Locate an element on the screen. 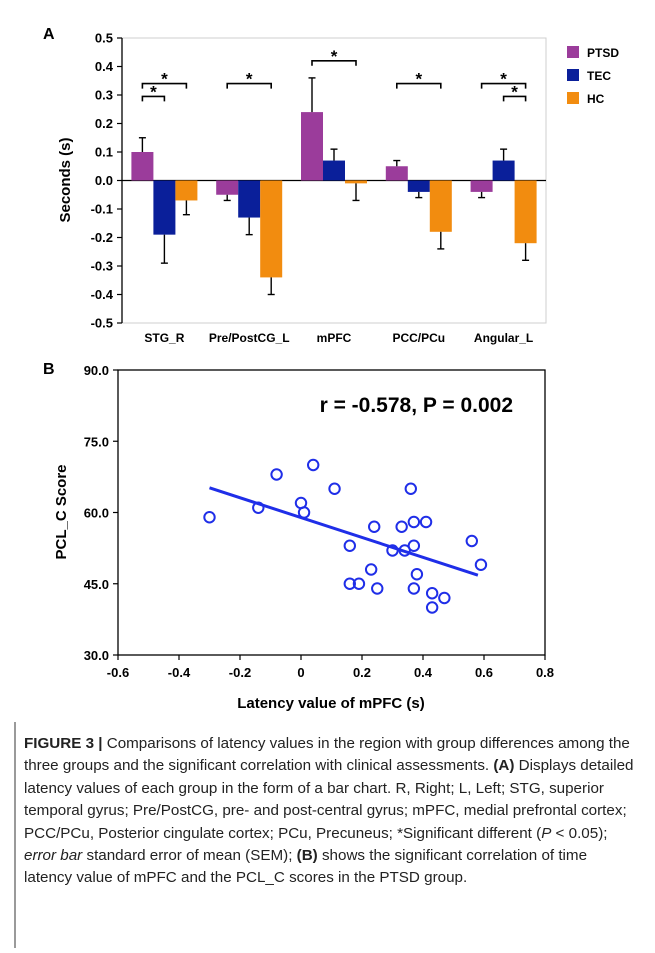 The height and width of the screenshot is (953, 655). panel-b-regression-line is located at coordinates (344, 531).